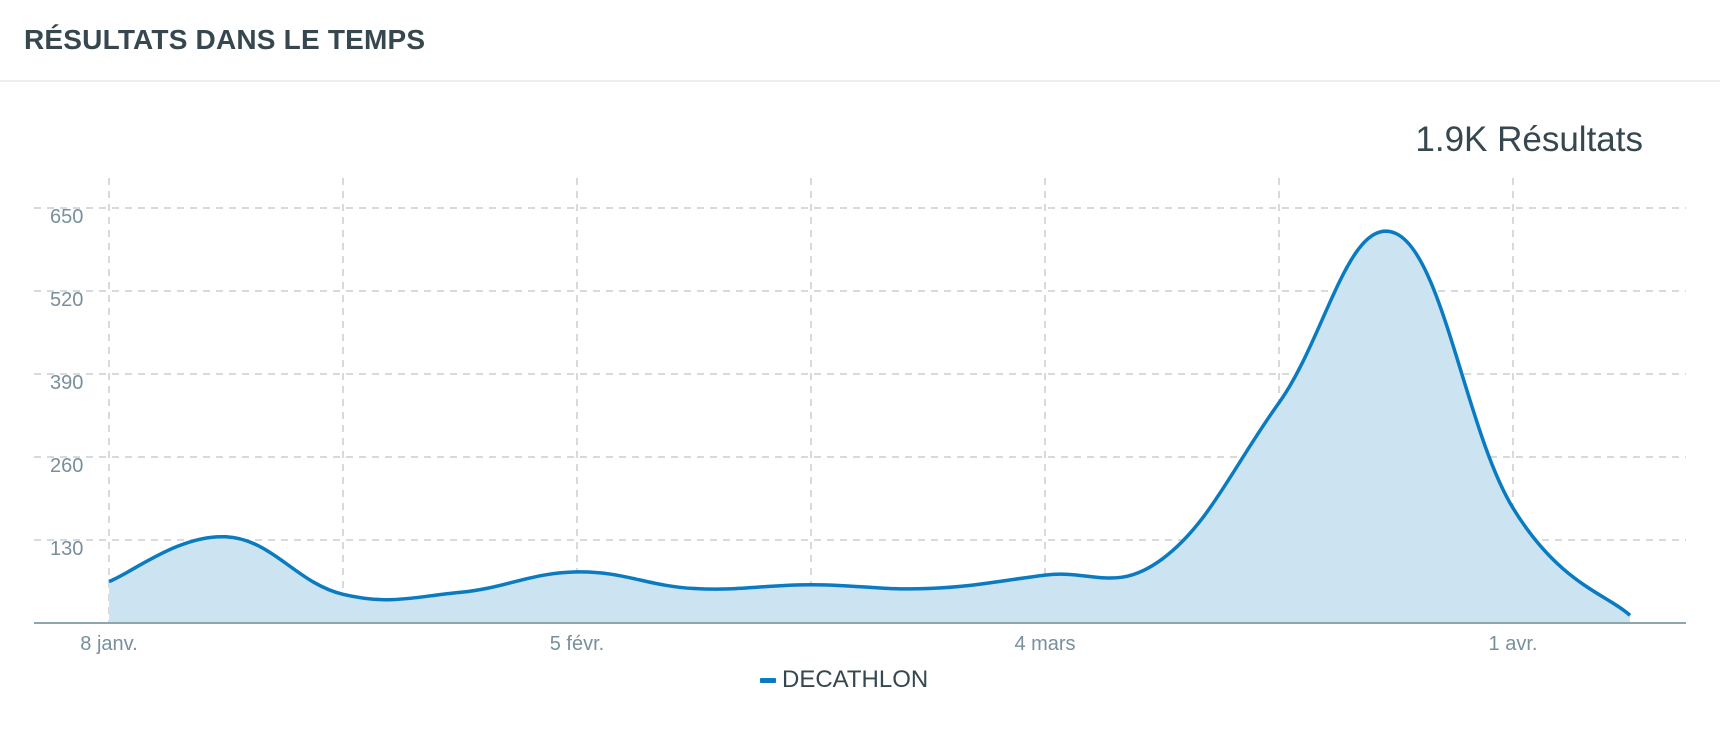 The image size is (1720, 752). I want to click on legend-item-decathlon: DECATHLON, so click(844, 680).